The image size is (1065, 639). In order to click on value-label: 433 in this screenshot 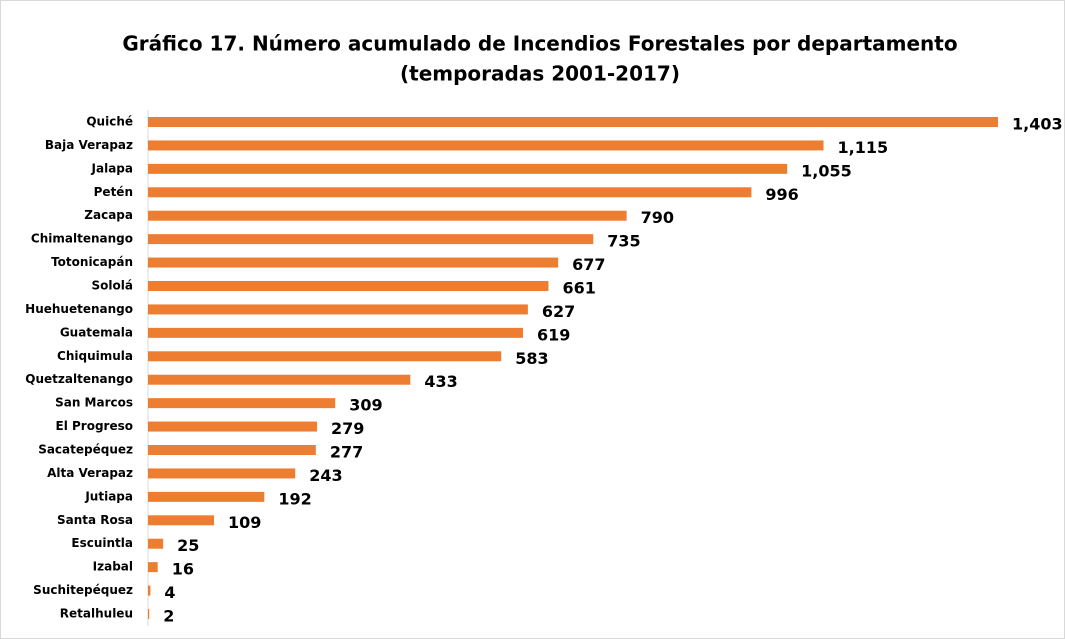, I will do `click(440, 381)`.